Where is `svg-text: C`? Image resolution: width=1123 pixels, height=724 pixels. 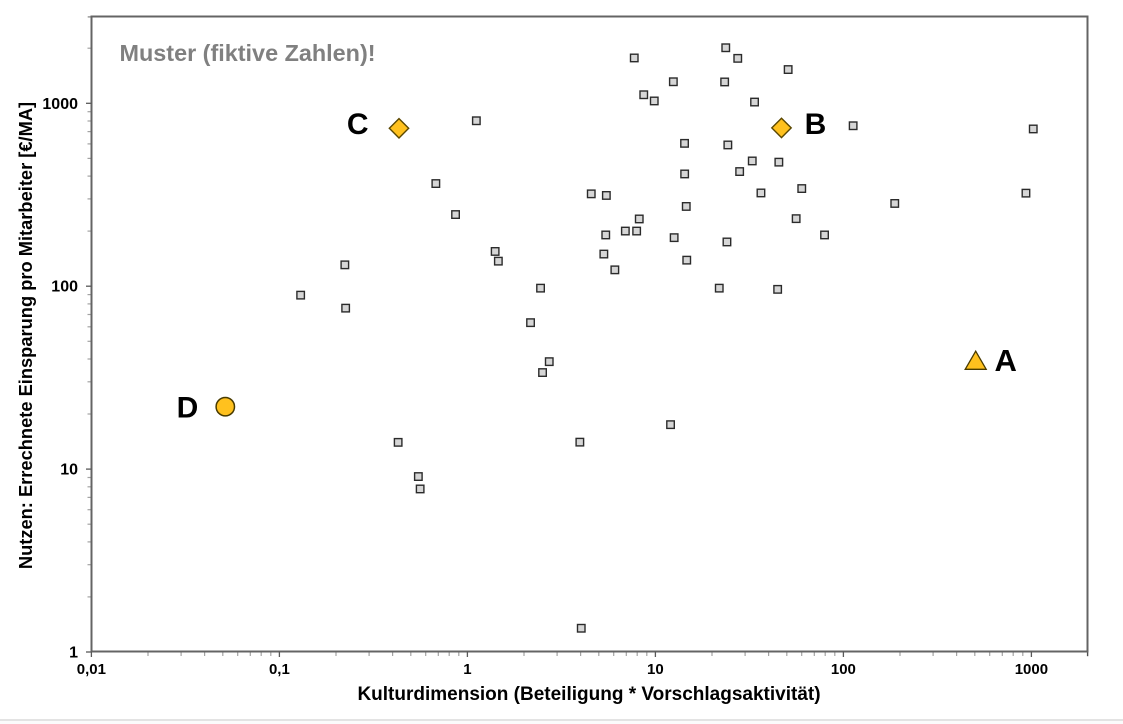 svg-text: C is located at coordinates (358, 124).